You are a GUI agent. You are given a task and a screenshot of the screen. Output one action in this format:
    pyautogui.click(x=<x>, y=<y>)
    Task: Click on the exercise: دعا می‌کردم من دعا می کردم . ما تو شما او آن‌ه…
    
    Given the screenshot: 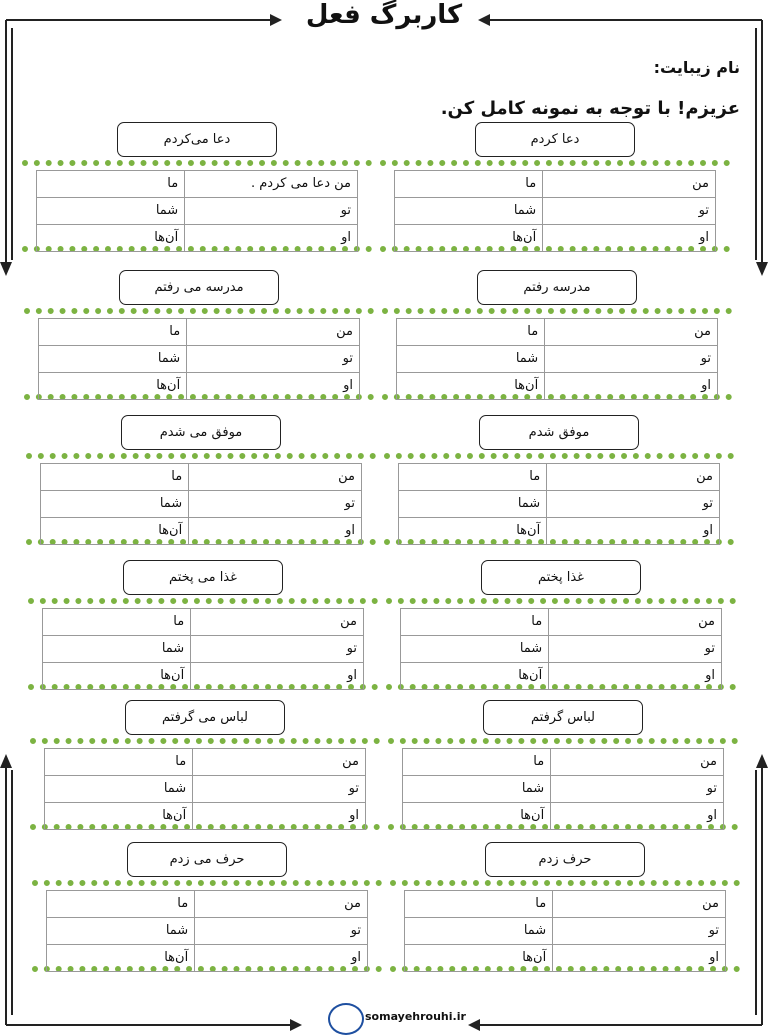 What is the action you would take?
    pyautogui.click(x=197, y=189)
    